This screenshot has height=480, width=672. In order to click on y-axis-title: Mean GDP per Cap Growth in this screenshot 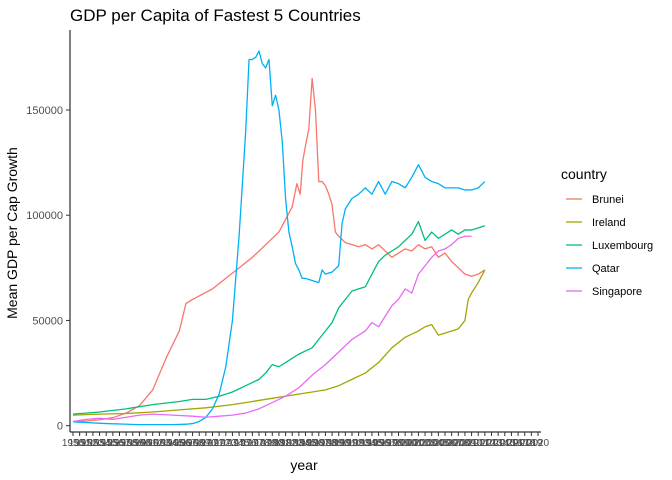, I will do `click(12, 233)`.